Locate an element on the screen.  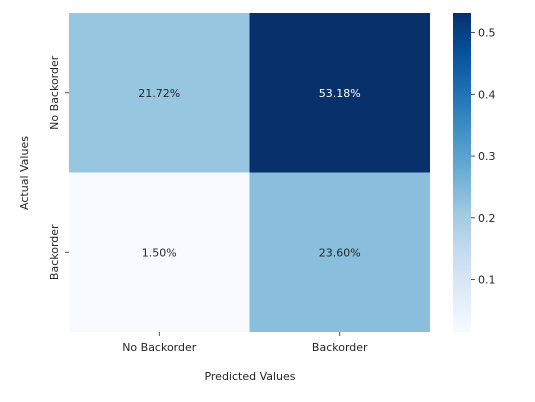
y-axis: Actual Values No Backorder Backorder is located at coordinates (43, 167).